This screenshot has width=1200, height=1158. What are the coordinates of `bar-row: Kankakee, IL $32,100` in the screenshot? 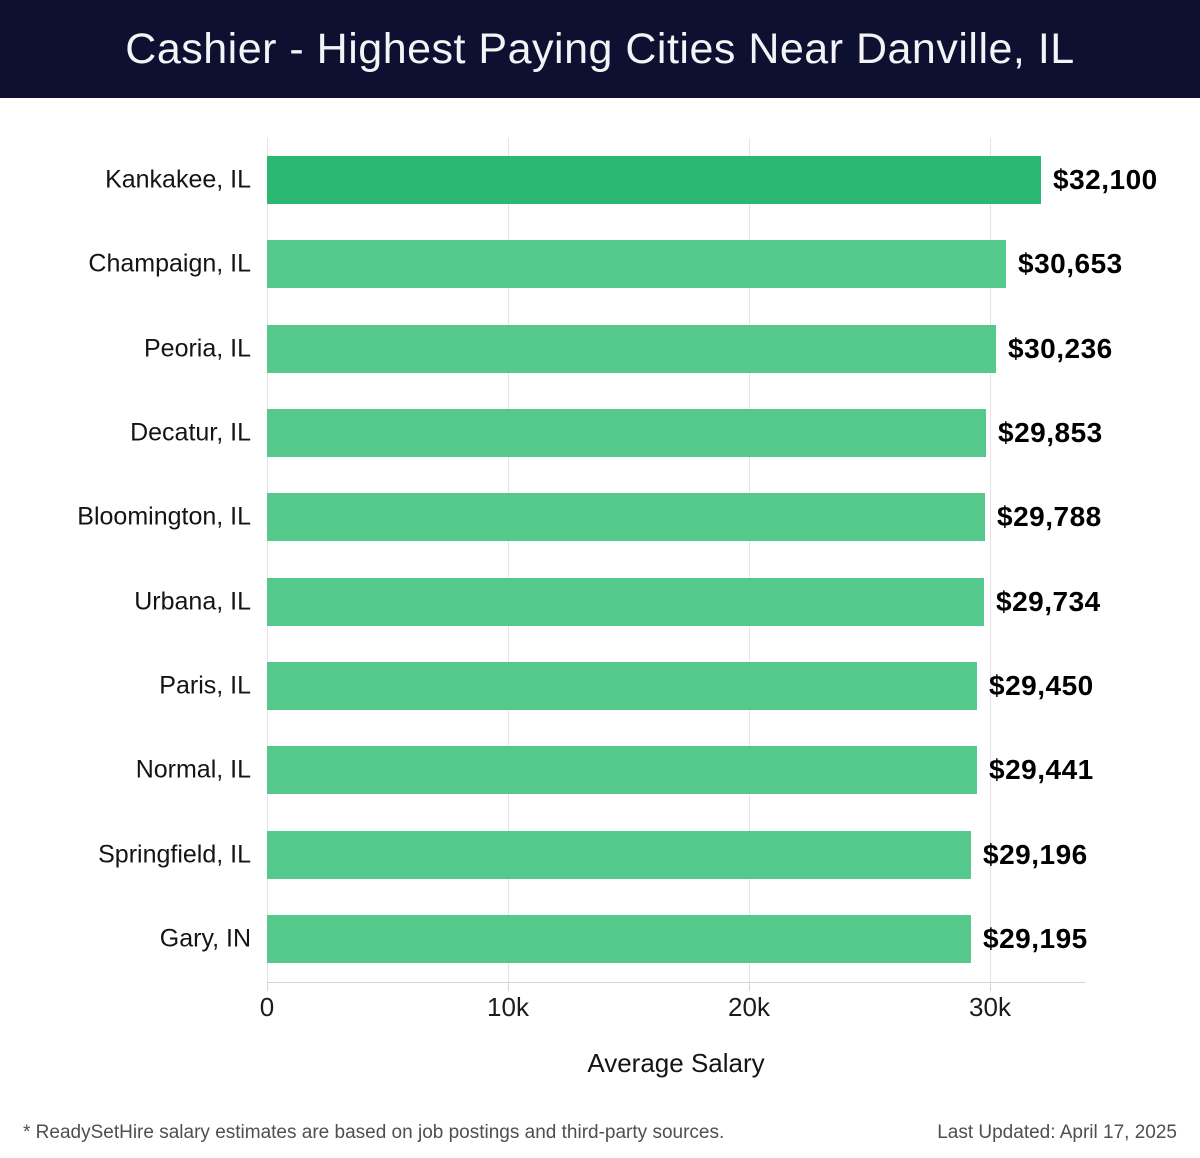 It's located at (600, 180).